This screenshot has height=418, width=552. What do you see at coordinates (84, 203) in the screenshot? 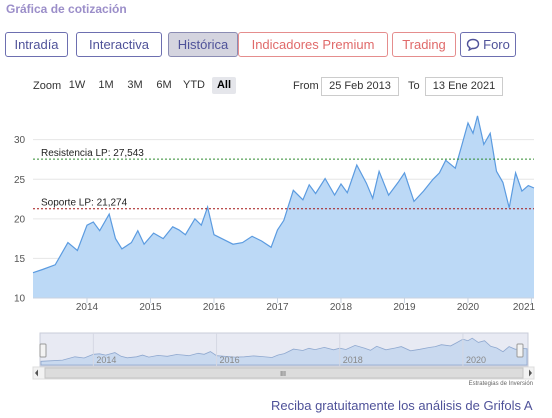
I see `support-label: Soporte LP: 21,274` at bounding box center [84, 203].